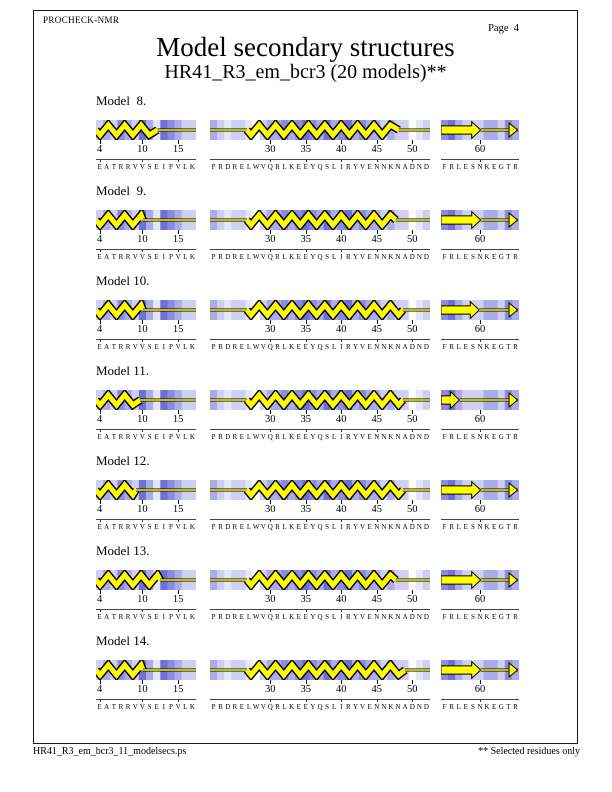 The width and height of the screenshot is (612, 792). Describe the element at coordinates (305, 47) in the screenshot. I see `page-title: Model secondary structures` at that location.